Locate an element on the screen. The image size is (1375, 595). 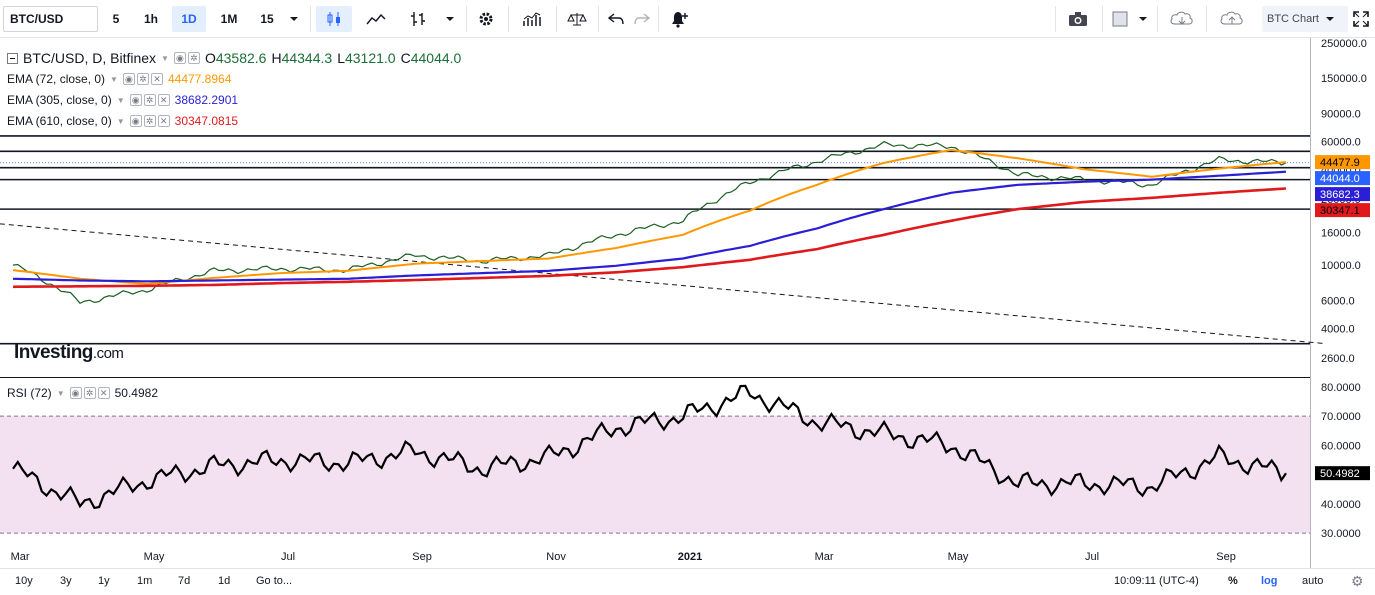
line-chart-button is located at coordinates (376, 19).